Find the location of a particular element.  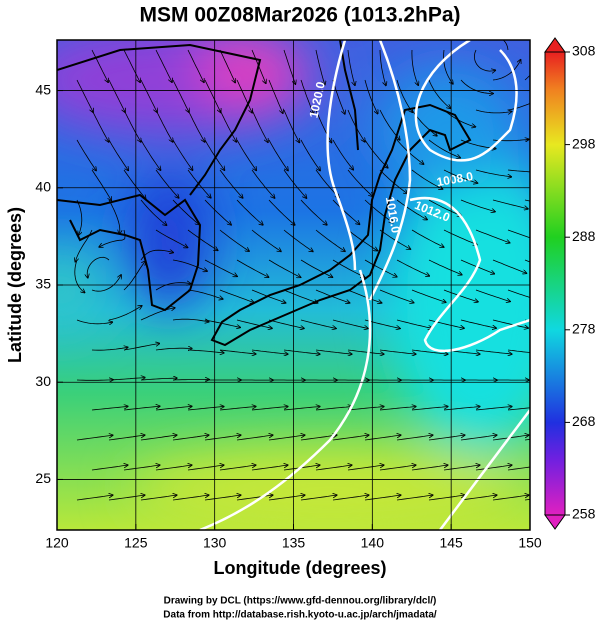

colorbar-tick-label: 288 is located at coordinates (584, 236).